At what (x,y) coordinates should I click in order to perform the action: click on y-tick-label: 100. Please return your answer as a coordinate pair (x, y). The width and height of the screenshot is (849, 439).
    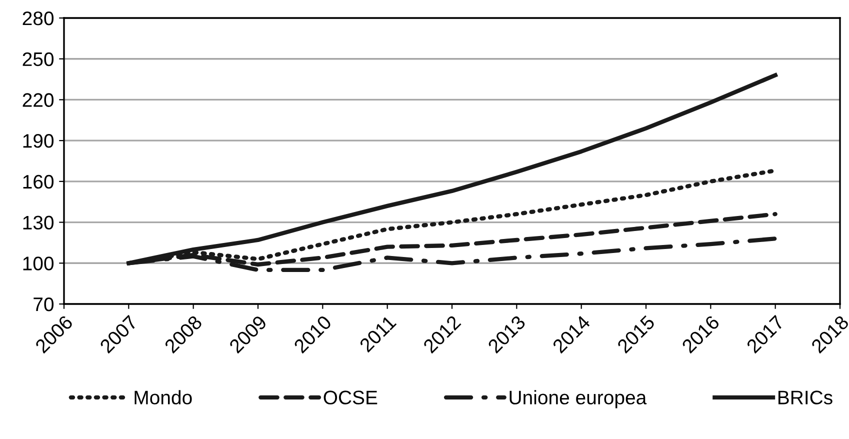
    Looking at the image, I should click on (38, 263).